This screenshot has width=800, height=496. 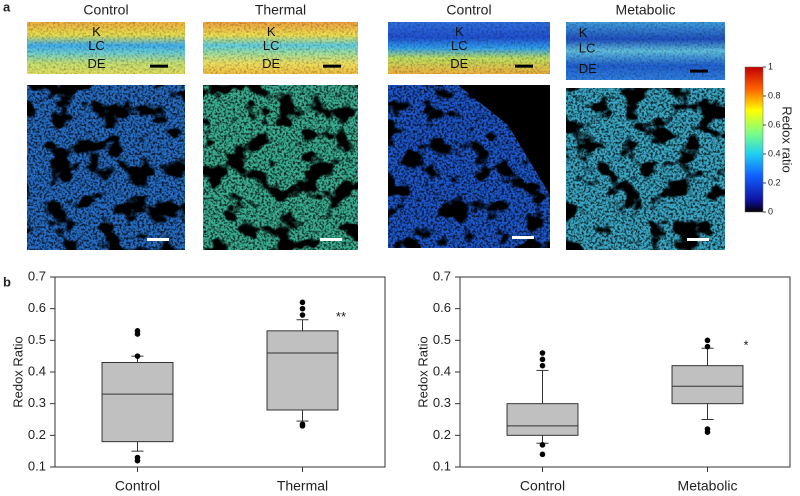 I want to click on significance-label: **, so click(x=341, y=316).